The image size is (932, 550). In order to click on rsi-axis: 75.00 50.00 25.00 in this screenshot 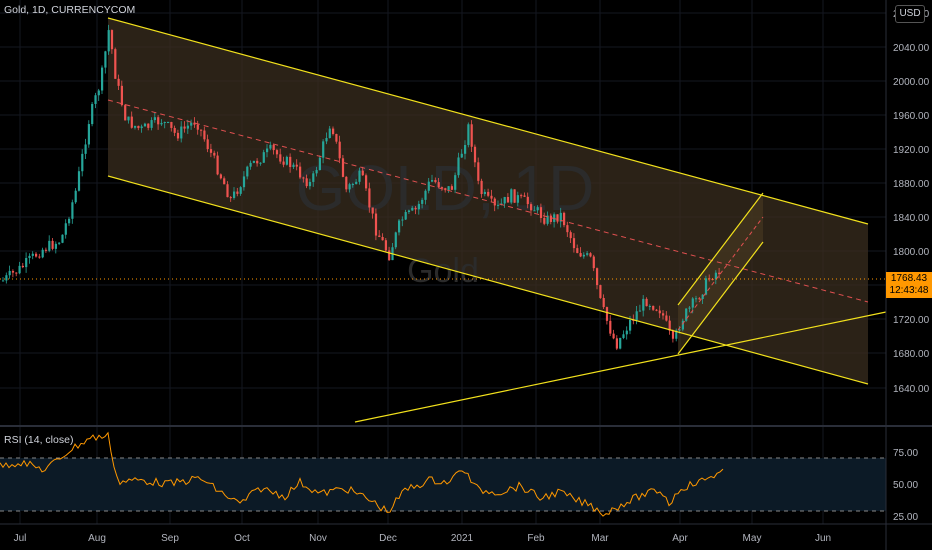, I will do `click(905, 485)`.